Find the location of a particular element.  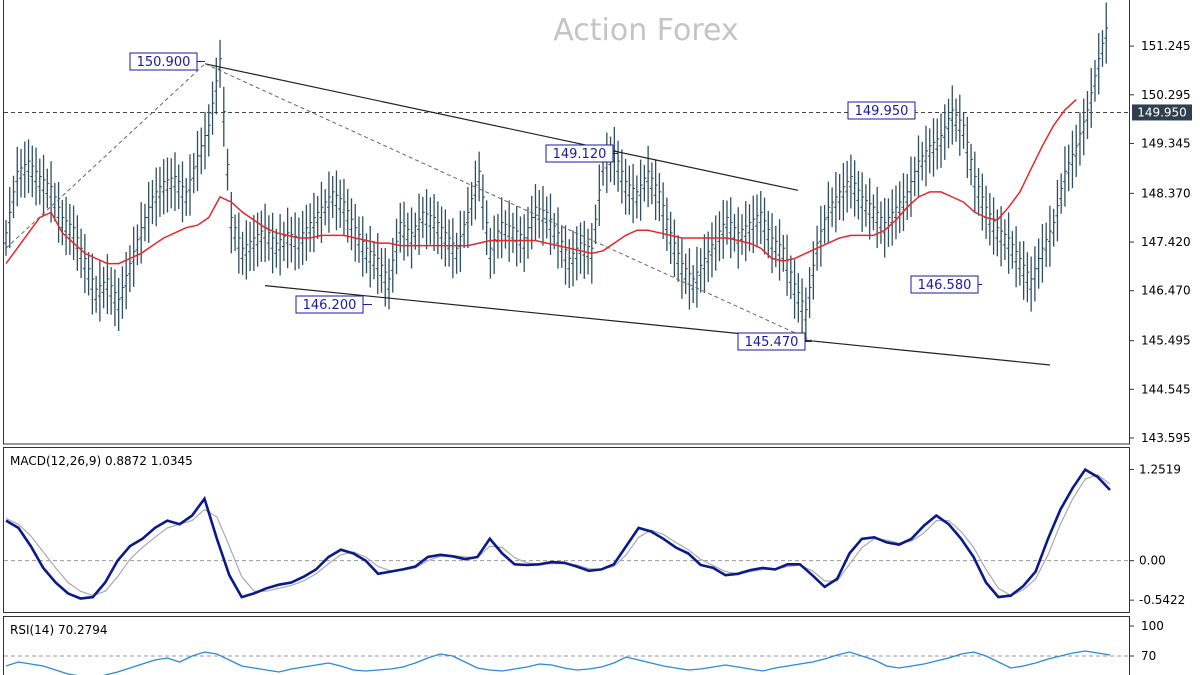

rsi-tick-label: 100 is located at coordinates (1152, 626).